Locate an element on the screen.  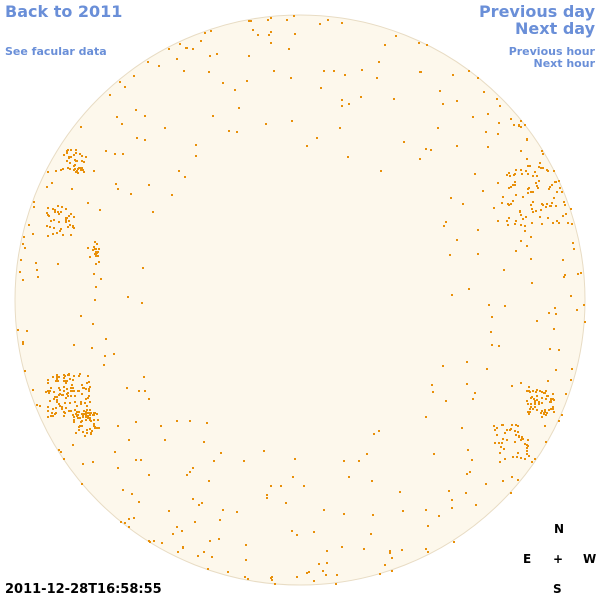
next-day-link: Next day is located at coordinates (555, 28).